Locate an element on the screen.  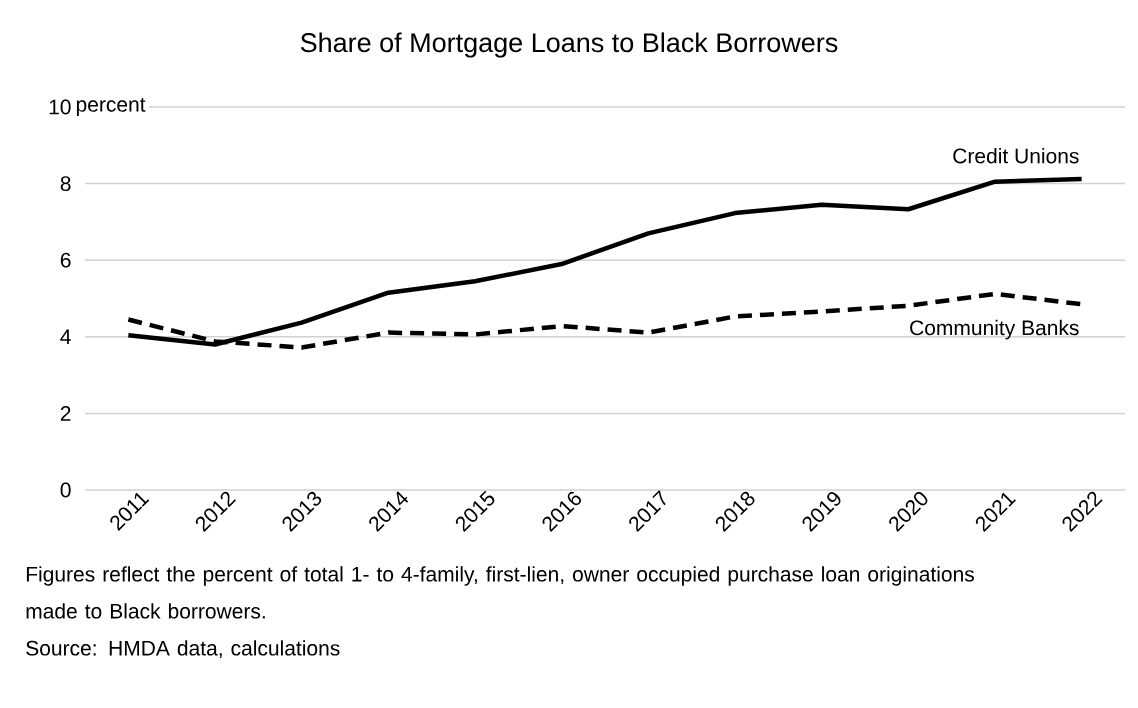
series-label: Credit Unions is located at coordinates (1016, 155).